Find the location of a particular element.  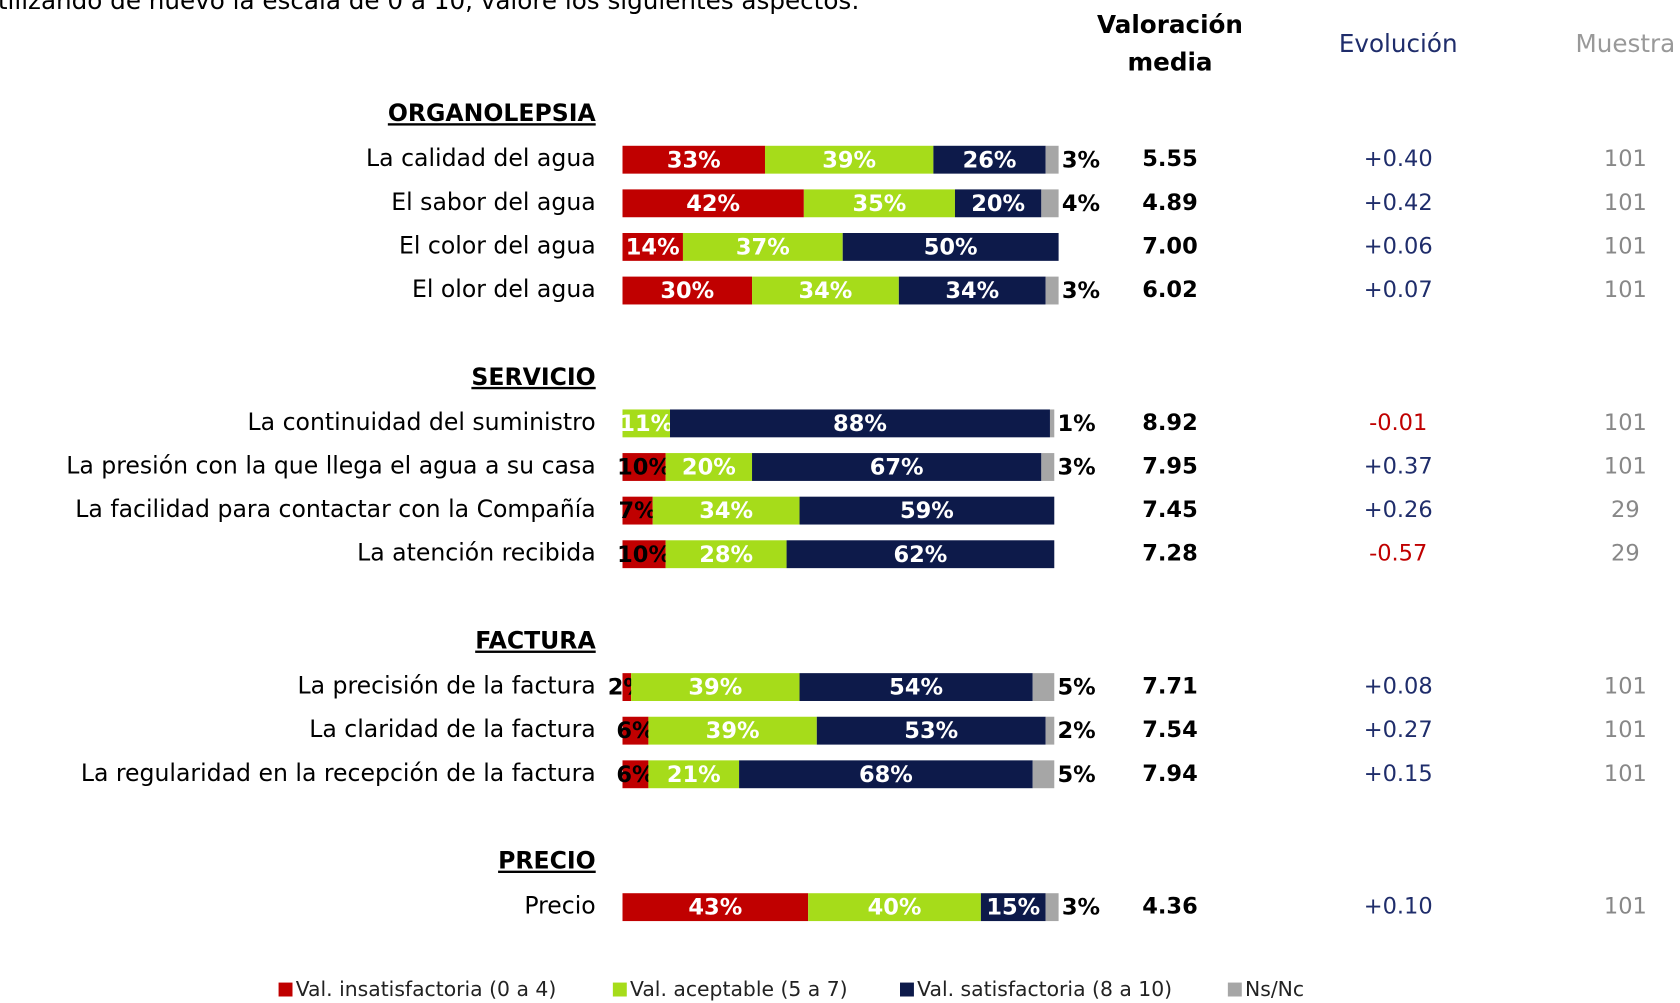

value-label: 5% is located at coordinates (1077, 688).